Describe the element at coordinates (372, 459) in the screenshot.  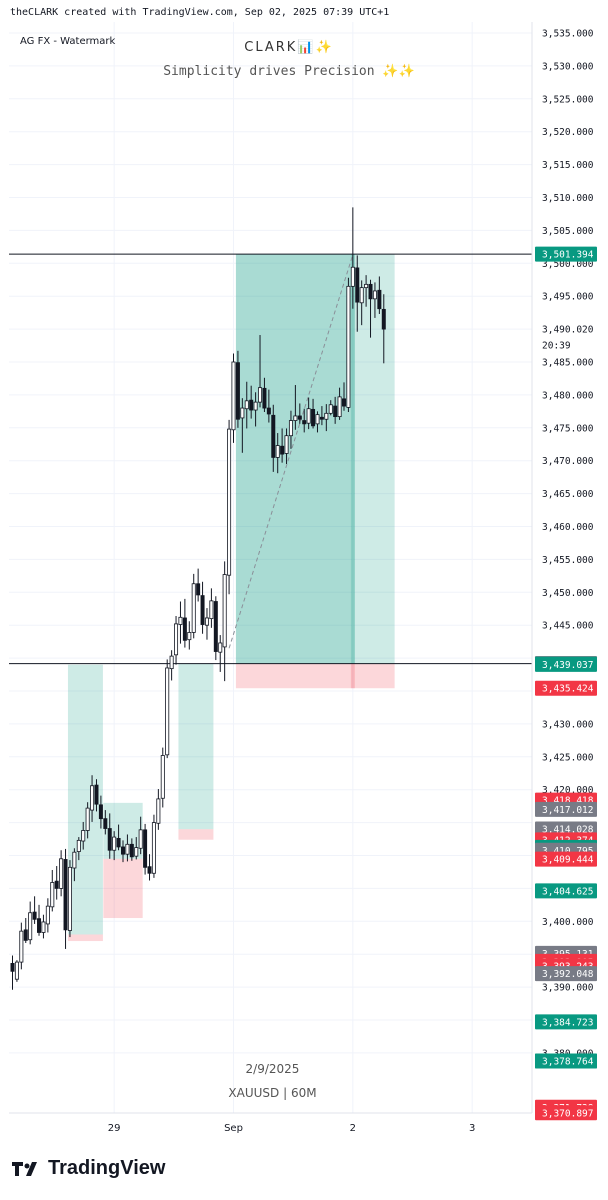
I see `position-target-zone` at that location.